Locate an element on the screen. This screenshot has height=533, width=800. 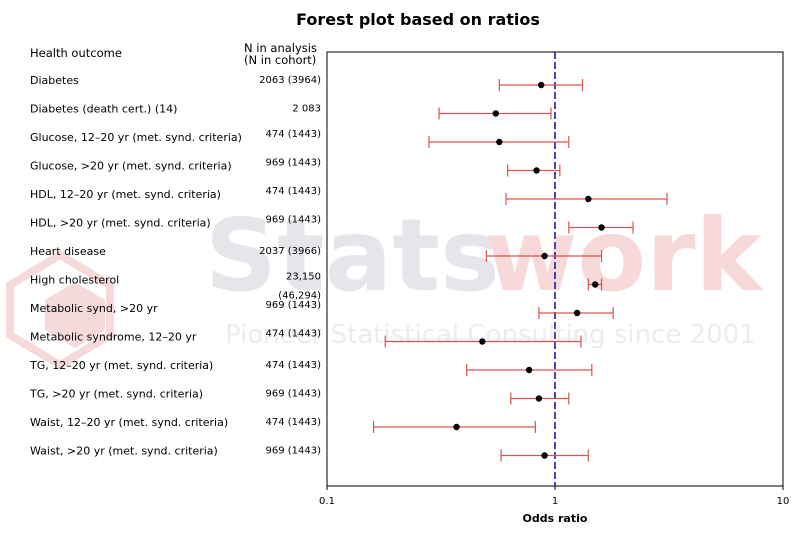
row-label: High cholesterol is located at coordinates (74, 280).